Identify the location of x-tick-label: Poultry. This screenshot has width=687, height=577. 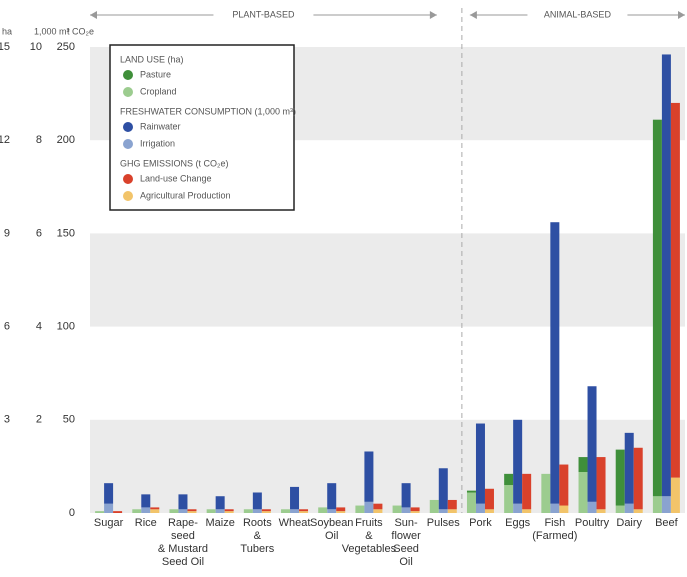
(592, 523).